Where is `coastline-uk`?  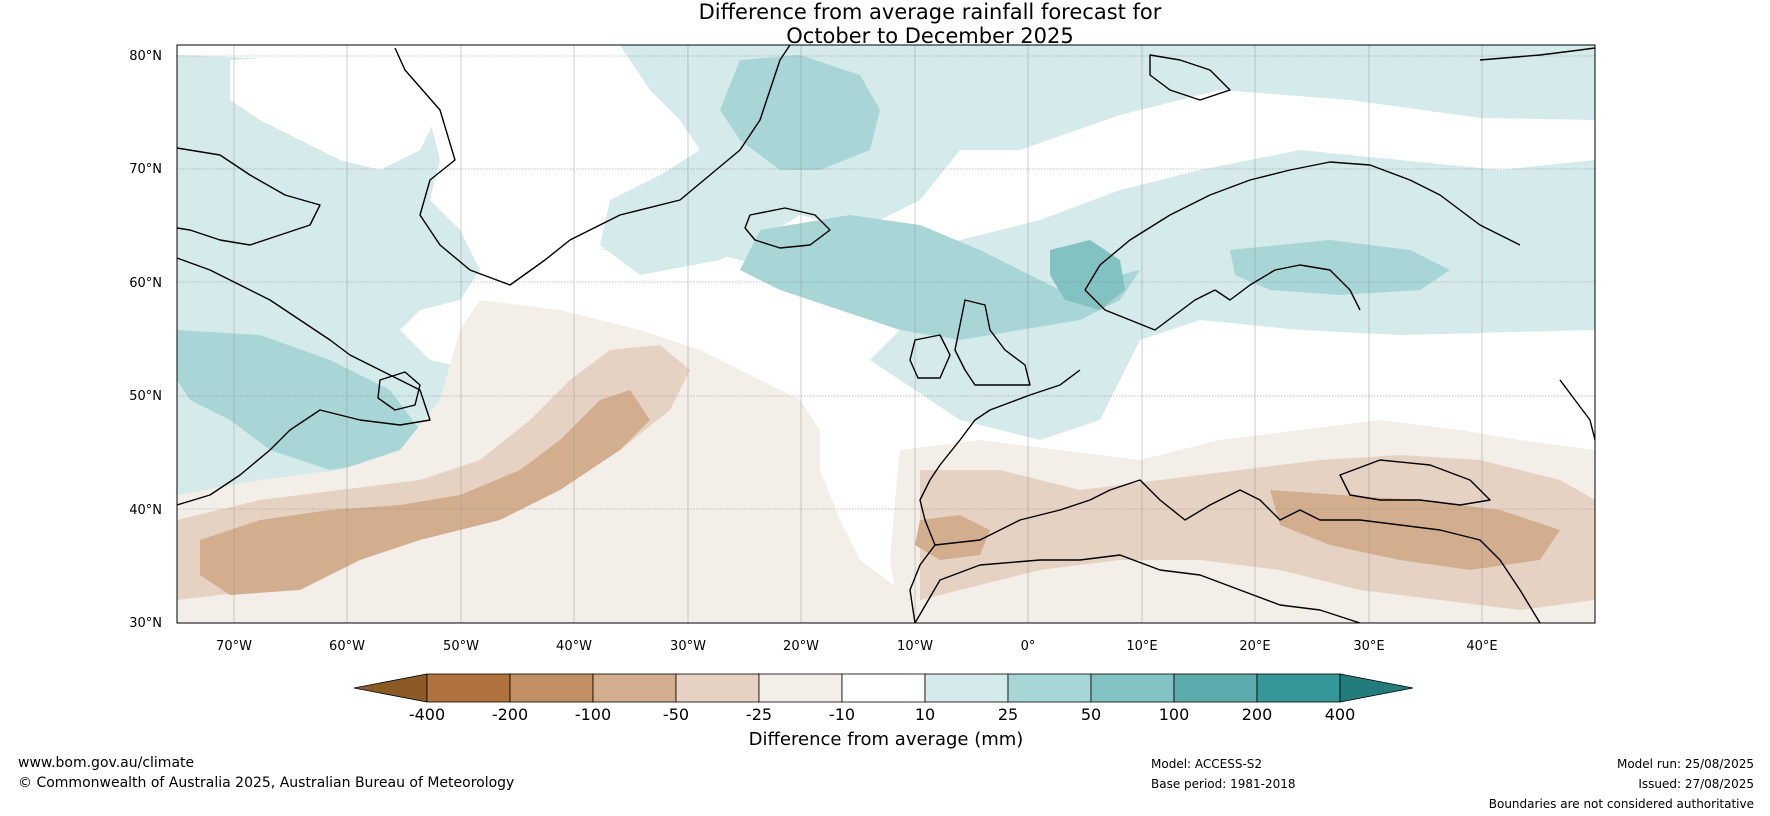
coastline-uk is located at coordinates (992, 342).